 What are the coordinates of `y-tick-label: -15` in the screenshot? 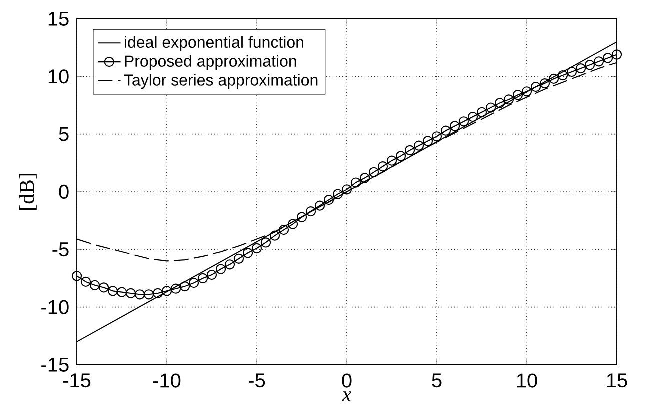 It's located at (55, 365).